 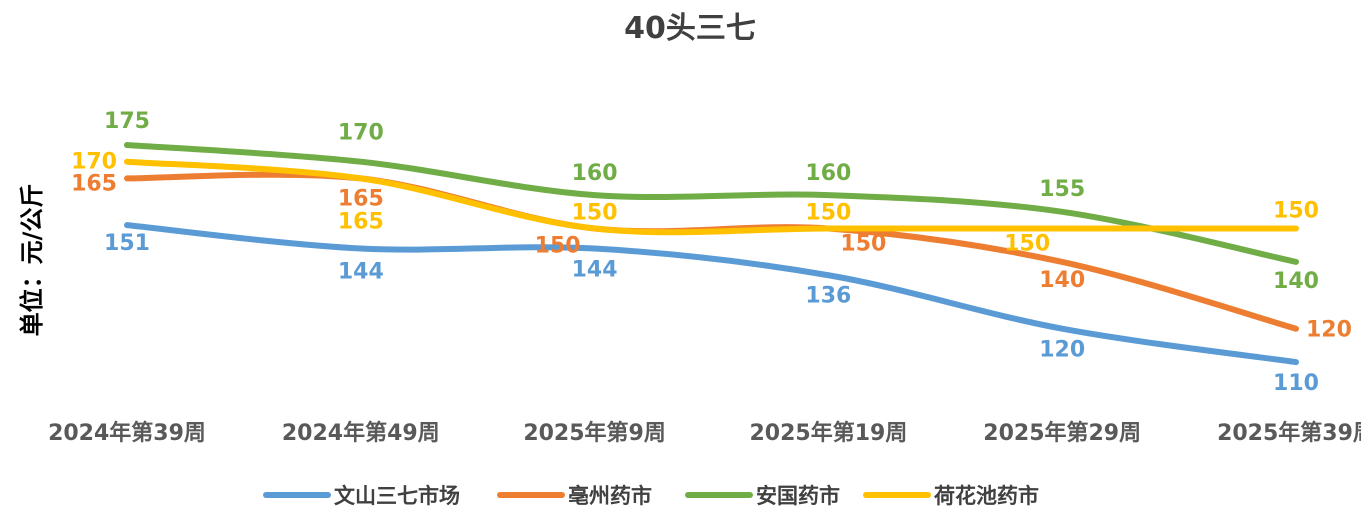 I want to click on legend-item: 文山三七市场, so click(x=361, y=496).